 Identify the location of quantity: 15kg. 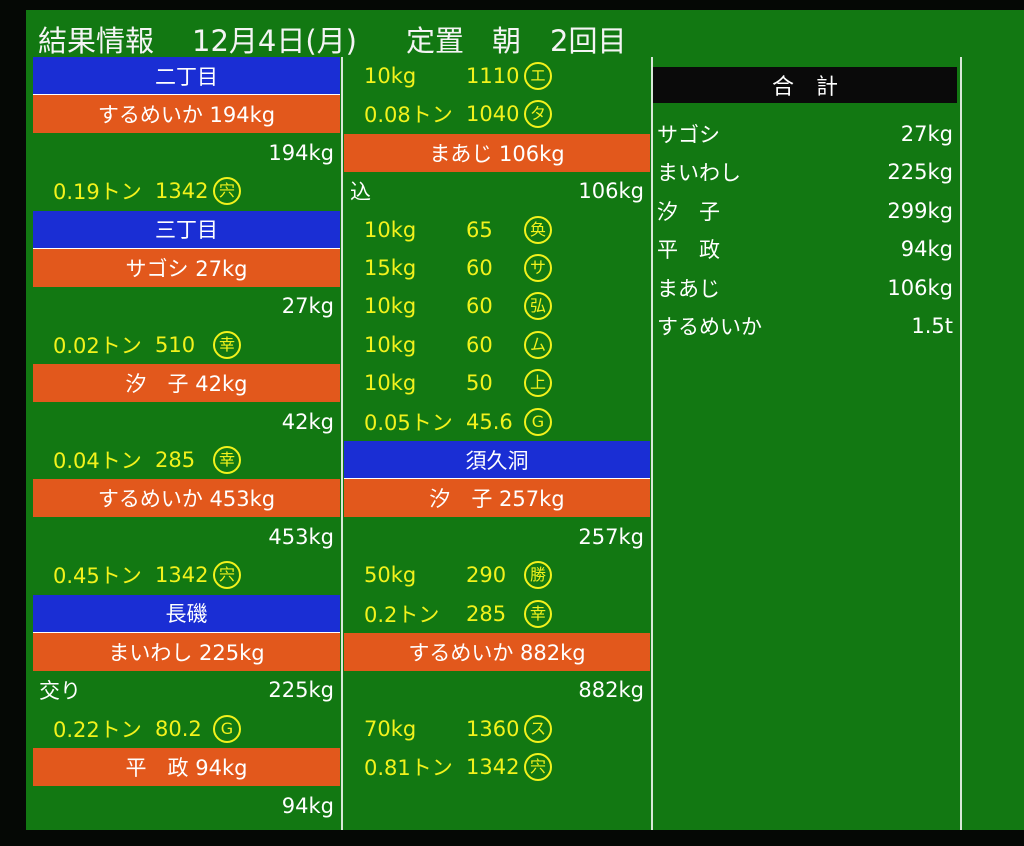
(390, 268).